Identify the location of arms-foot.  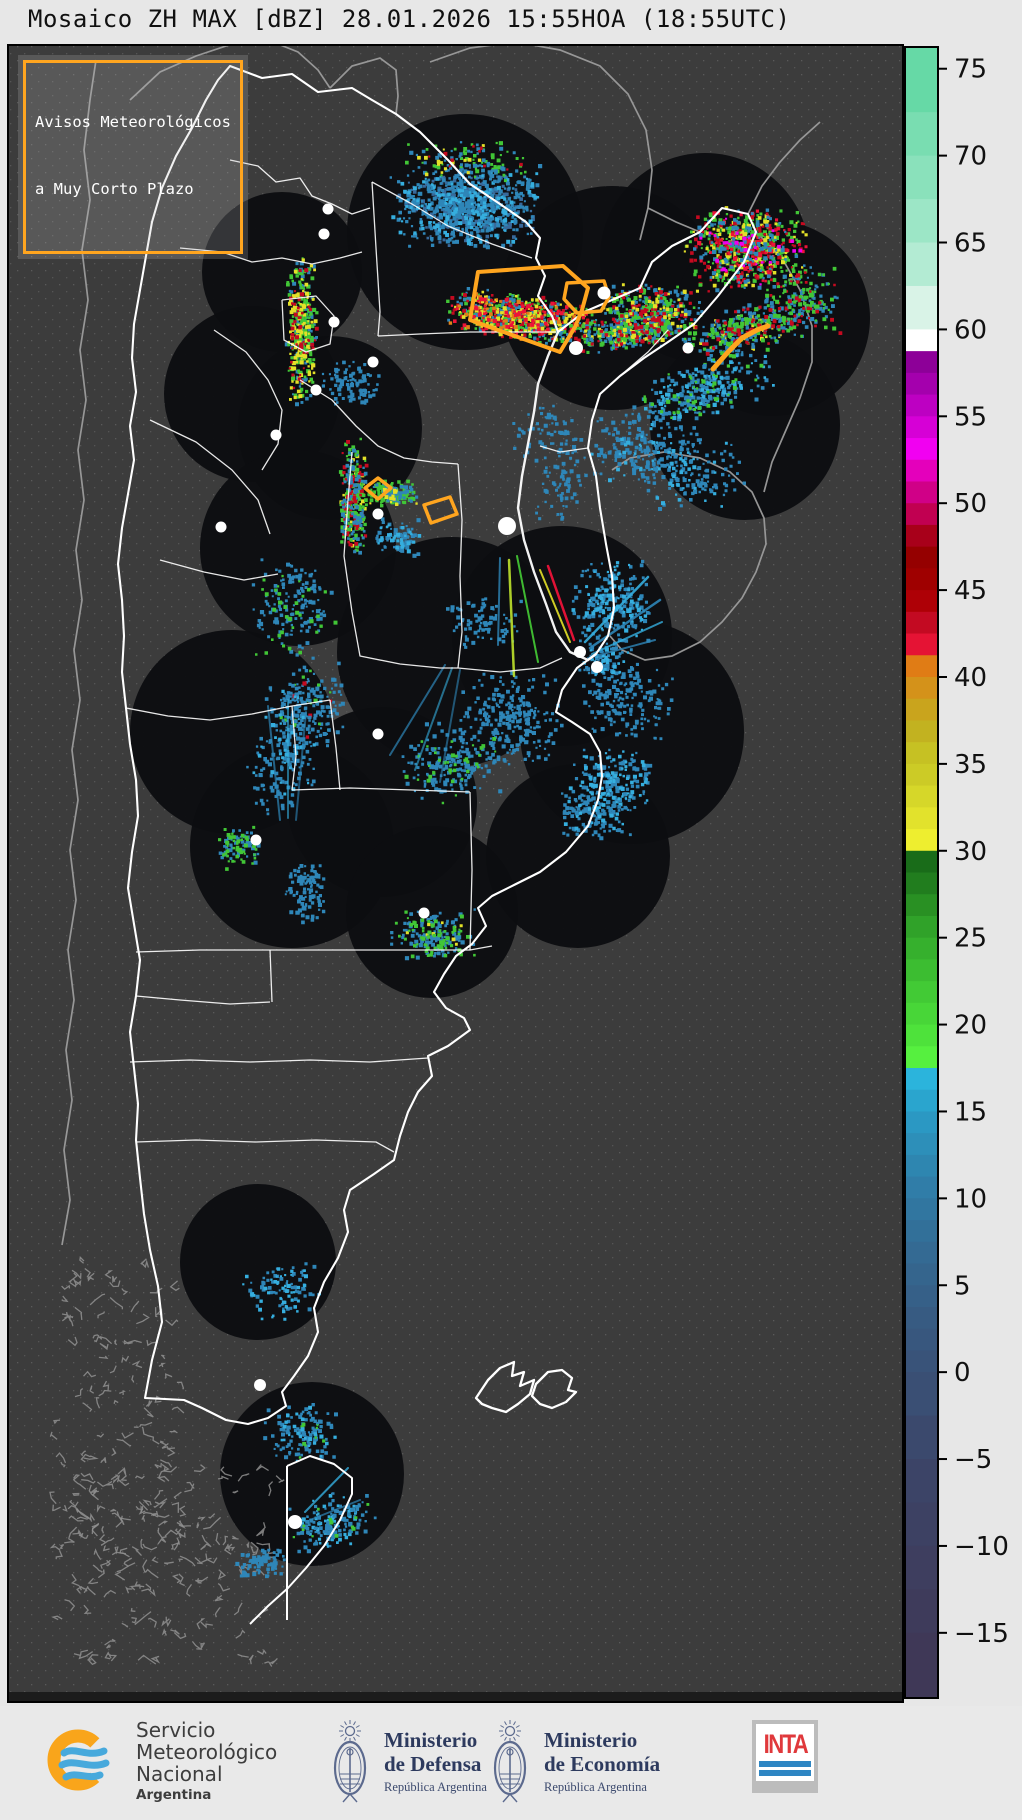
(506, 1798).